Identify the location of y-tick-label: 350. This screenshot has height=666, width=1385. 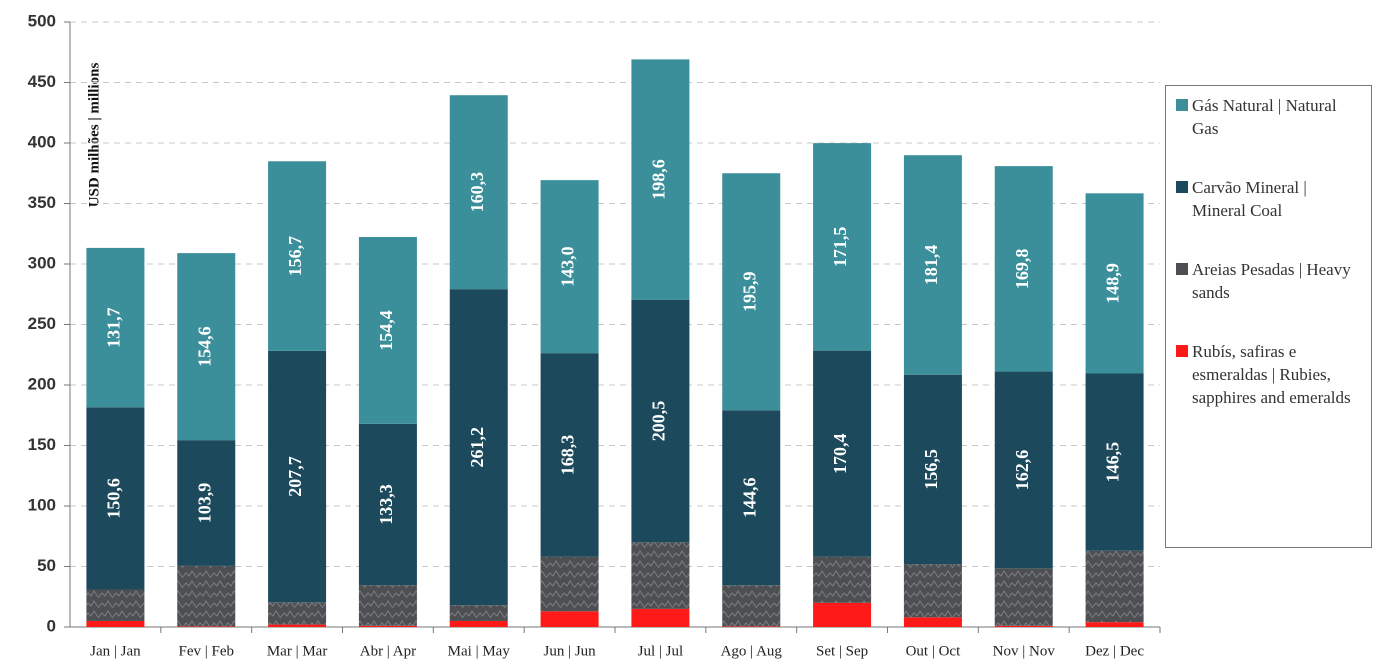
(42, 202).